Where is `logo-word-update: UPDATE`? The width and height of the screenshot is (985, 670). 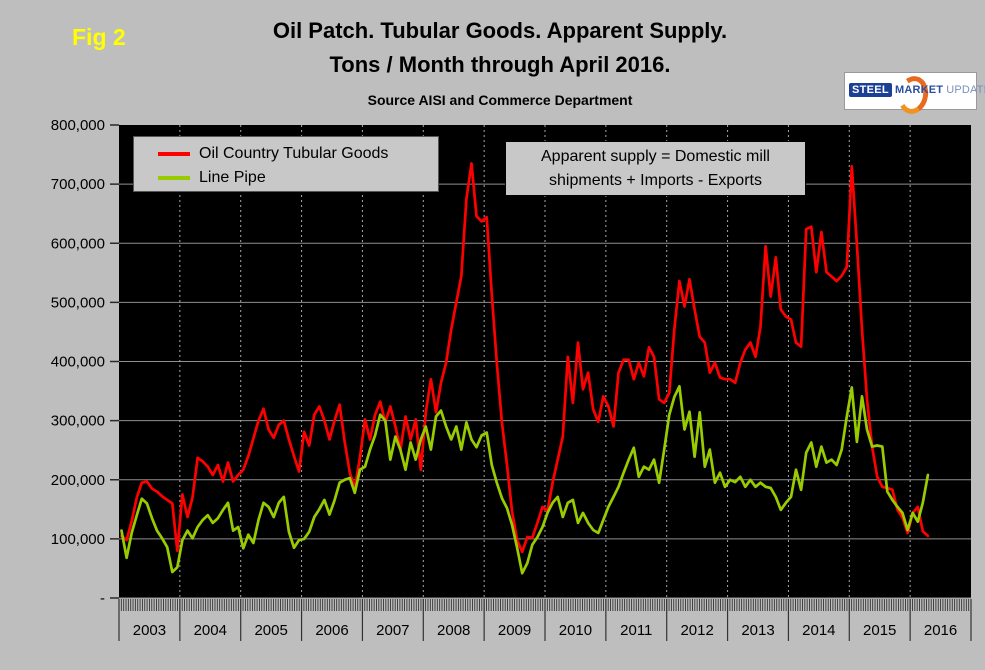 logo-word-update: UPDATE is located at coordinates (965, 90).